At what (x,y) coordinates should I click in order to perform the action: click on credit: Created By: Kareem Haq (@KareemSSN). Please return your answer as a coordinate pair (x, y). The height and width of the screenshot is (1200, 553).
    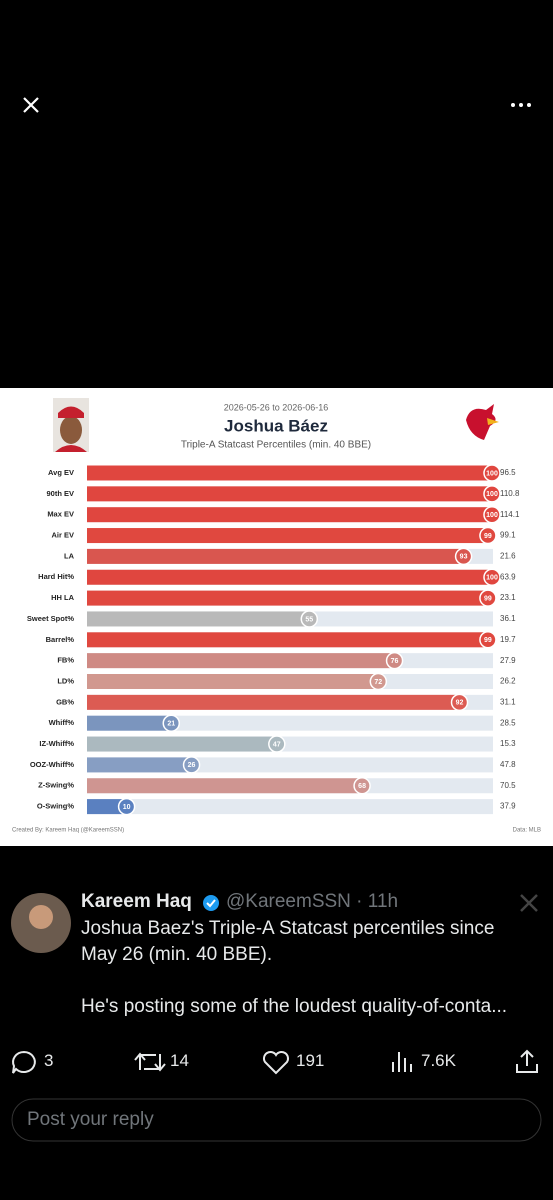
    Looking at the image, I should click on (68, 831).